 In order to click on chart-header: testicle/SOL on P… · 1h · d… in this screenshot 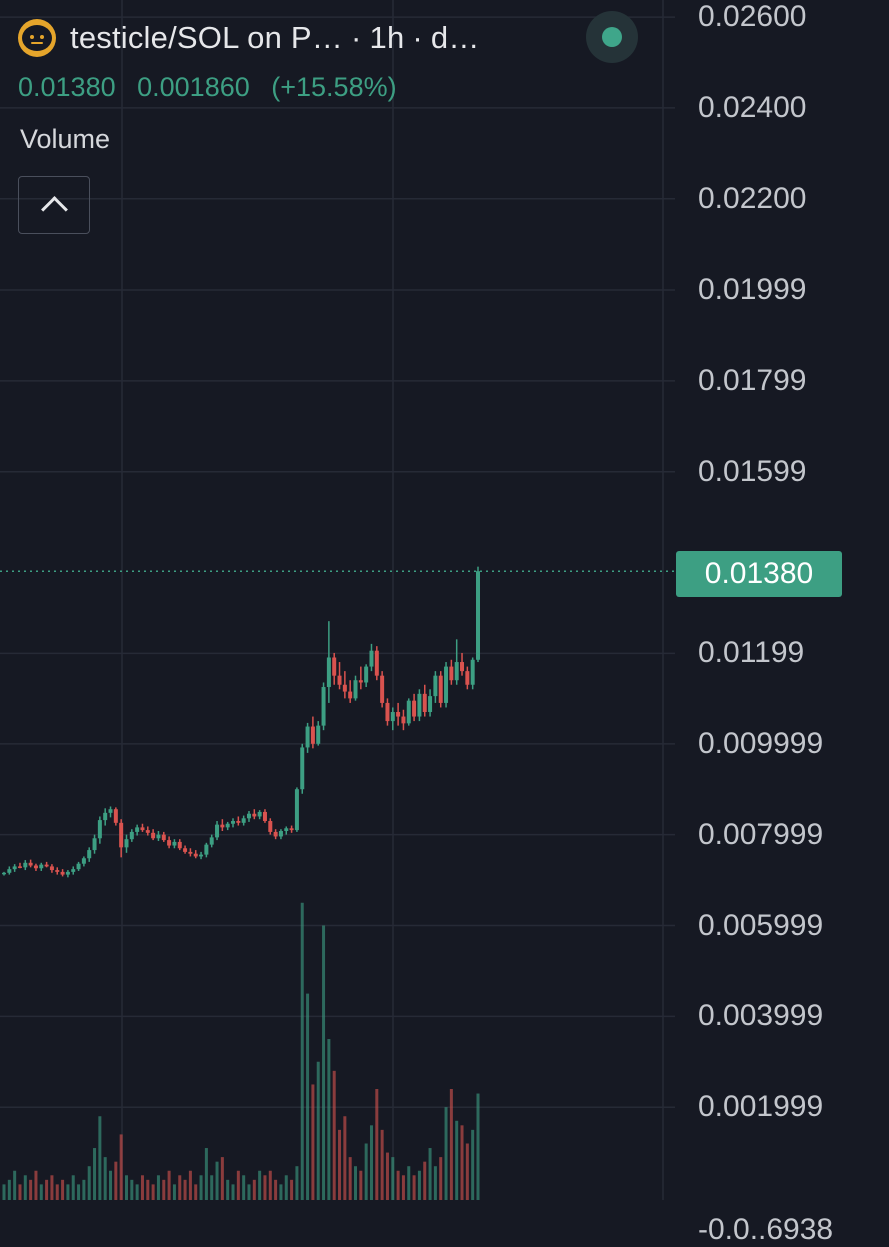, I will do `click(249, 38)`.